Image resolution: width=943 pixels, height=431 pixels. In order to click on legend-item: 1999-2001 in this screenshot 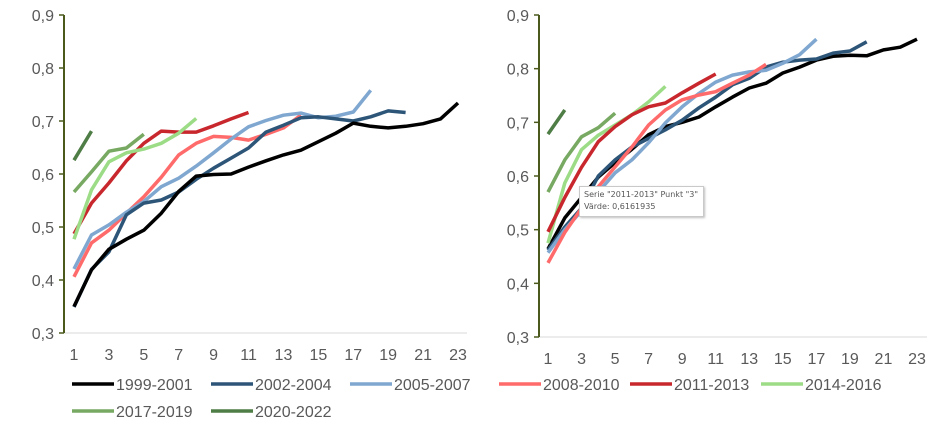, I will do `click(132, 385)`.